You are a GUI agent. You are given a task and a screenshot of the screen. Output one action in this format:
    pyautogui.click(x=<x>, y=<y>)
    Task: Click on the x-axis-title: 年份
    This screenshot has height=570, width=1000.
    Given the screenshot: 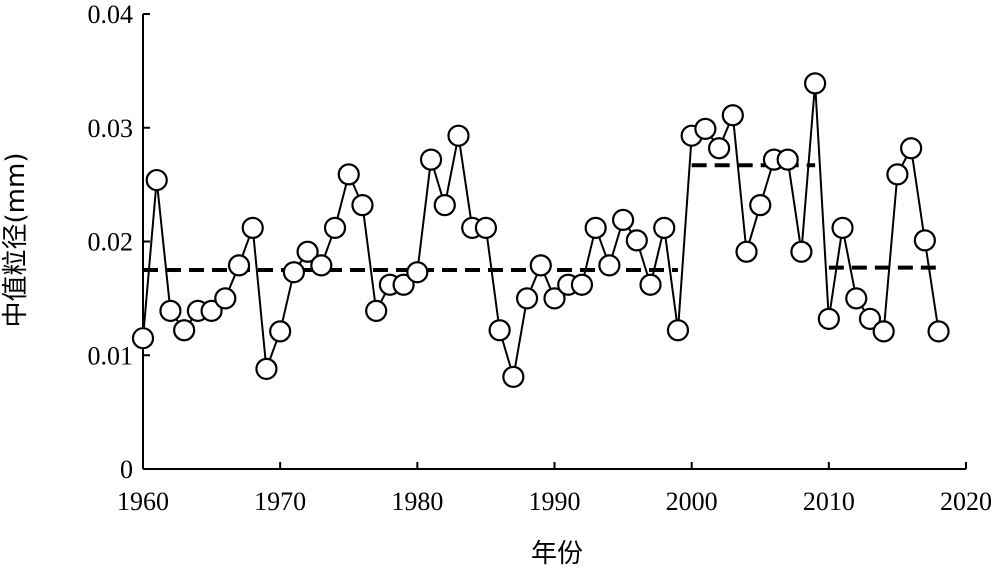 What is the action you would take?
    pyautogui.click(x=557, y=554)
    